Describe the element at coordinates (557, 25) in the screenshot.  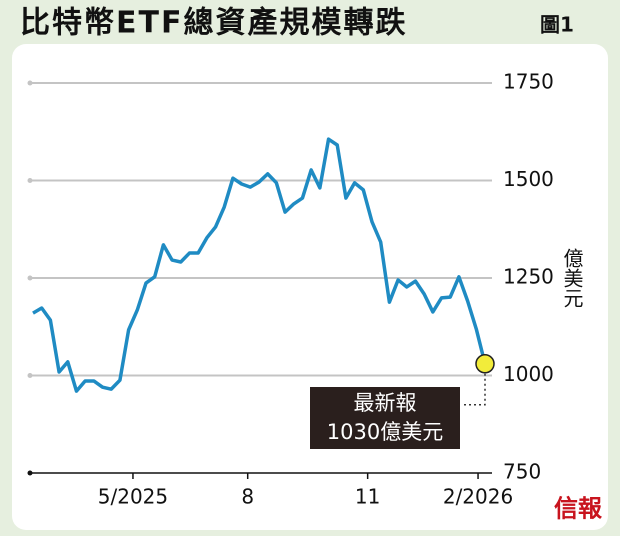
I see `figure-label: 圖1` at that location.